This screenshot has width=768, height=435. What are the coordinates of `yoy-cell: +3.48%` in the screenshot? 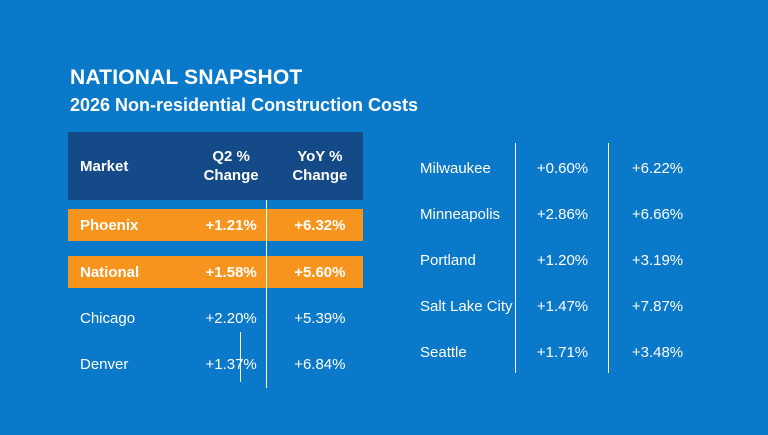 It's located at (657, 352).